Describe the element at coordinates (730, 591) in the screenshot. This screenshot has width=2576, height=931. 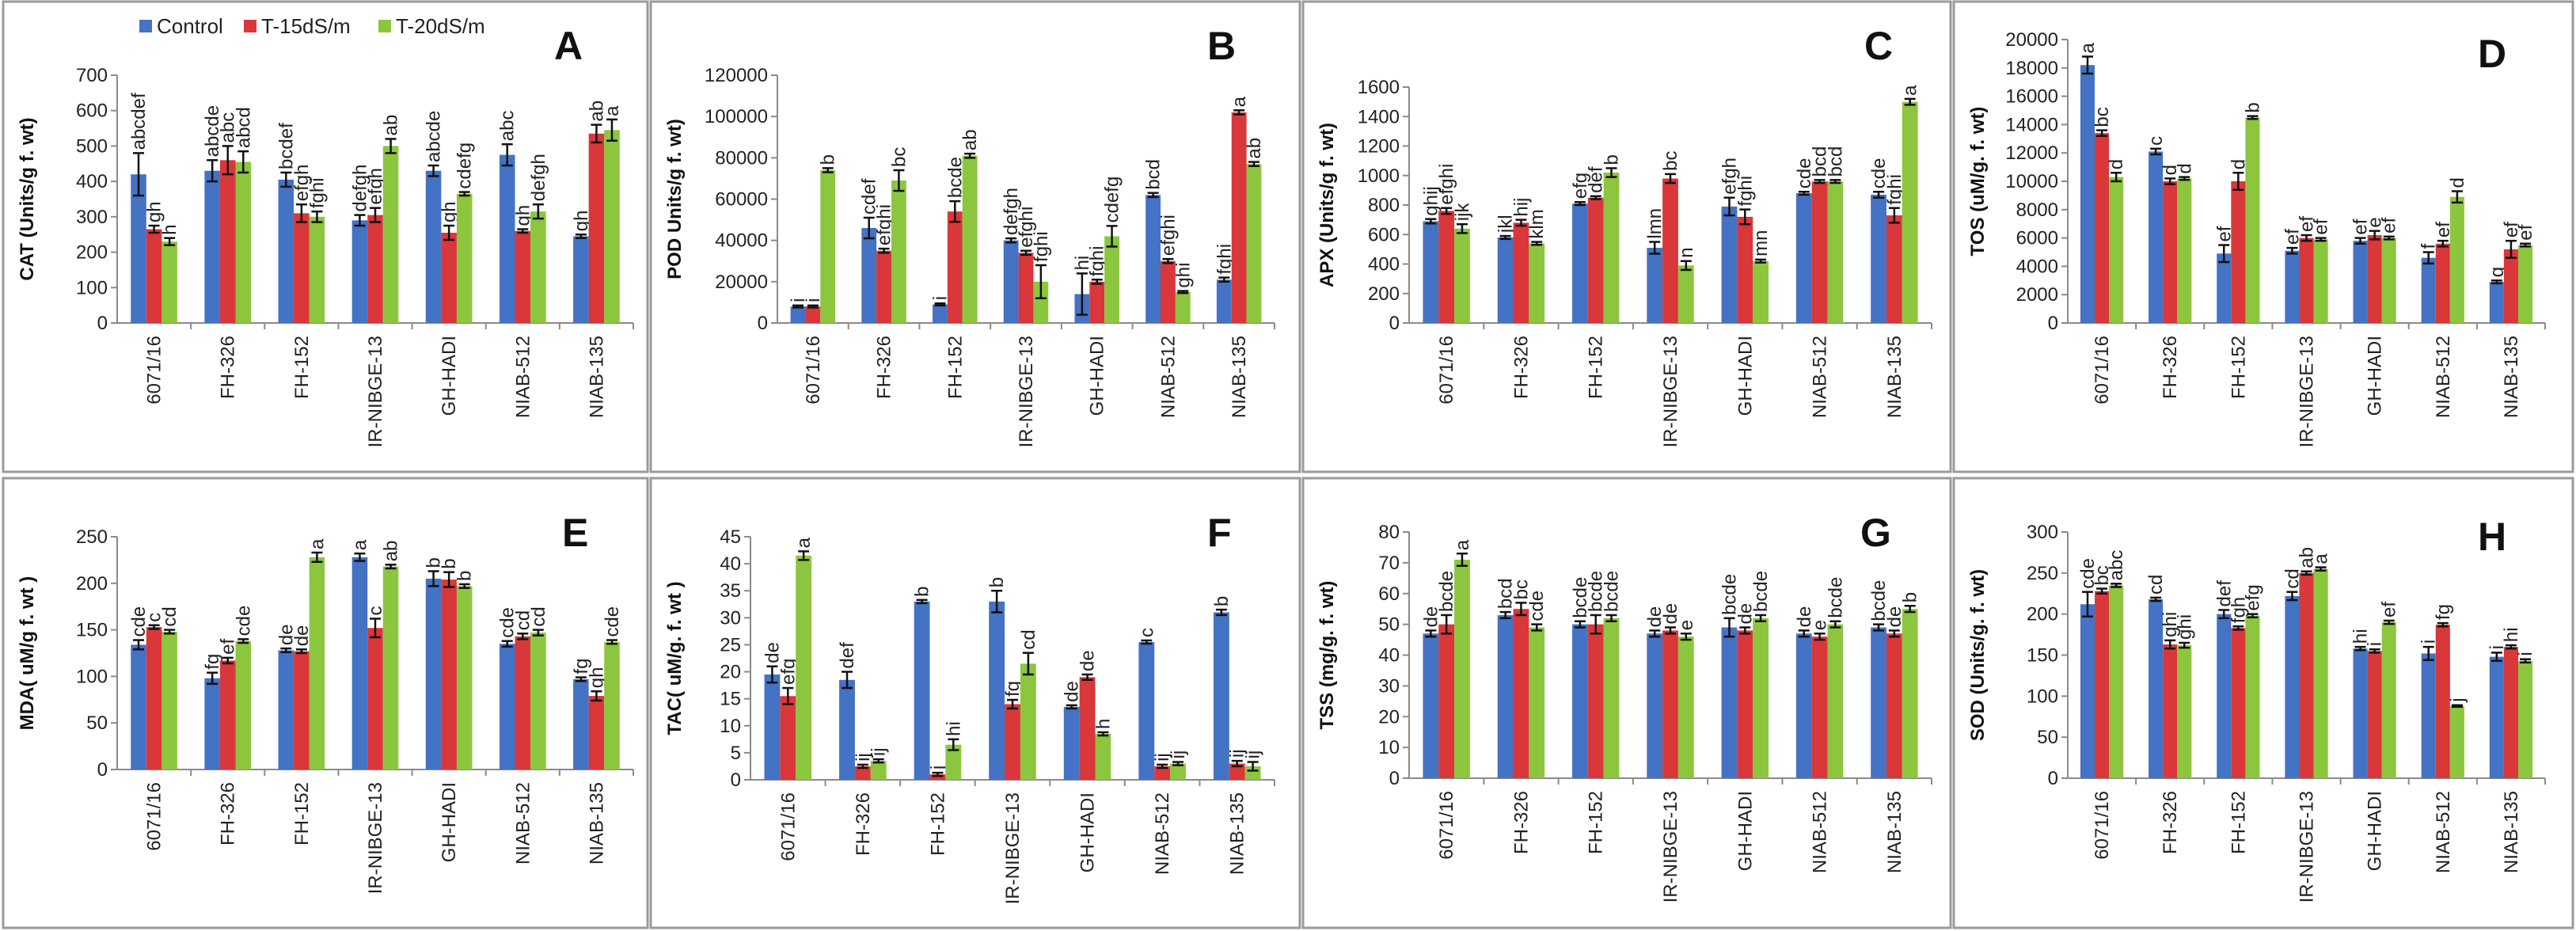
I see `y-tick-label: 35` at that location.